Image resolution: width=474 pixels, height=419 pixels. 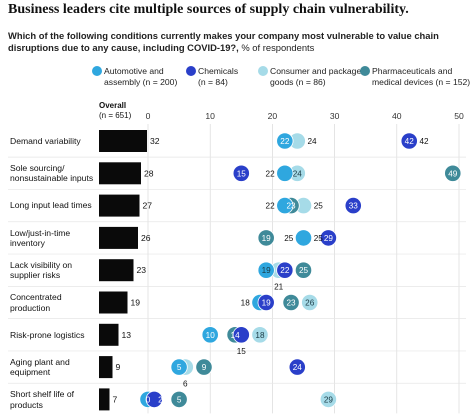 I want to click on row-label: Sole sourcing/nonsustainable inputs, so click(x=52, y=173).